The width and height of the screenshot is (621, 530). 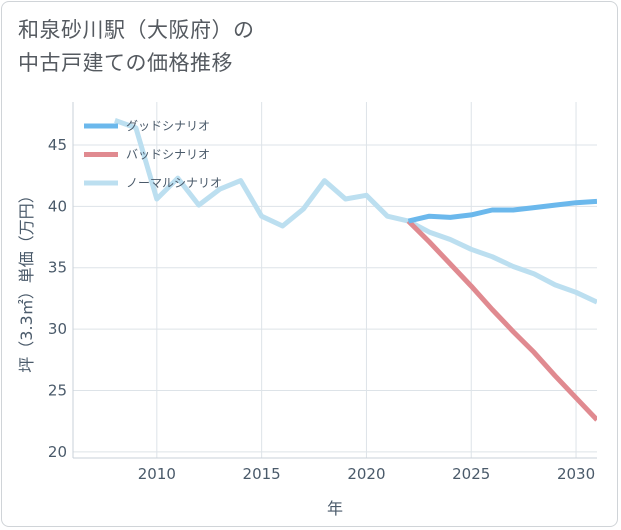 What do you see at coordinates (26, 279) in the screenshot?
I see `y-axis-label: 坪（3.3㎡）単価（万円）` at bounding box center [26, 279].